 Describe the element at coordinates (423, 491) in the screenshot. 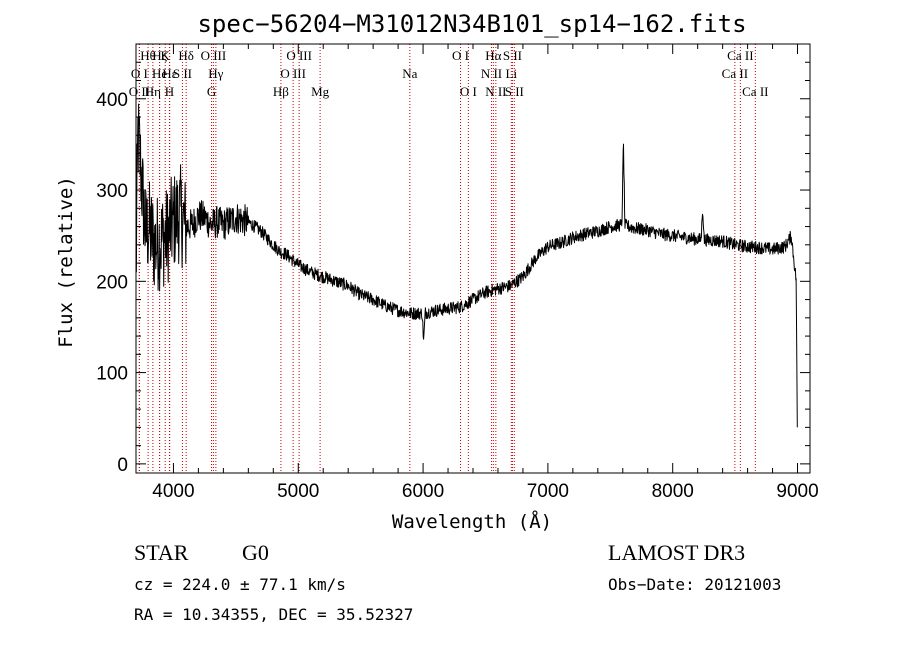

I see `x-tick-label-2: 6000` at that location.